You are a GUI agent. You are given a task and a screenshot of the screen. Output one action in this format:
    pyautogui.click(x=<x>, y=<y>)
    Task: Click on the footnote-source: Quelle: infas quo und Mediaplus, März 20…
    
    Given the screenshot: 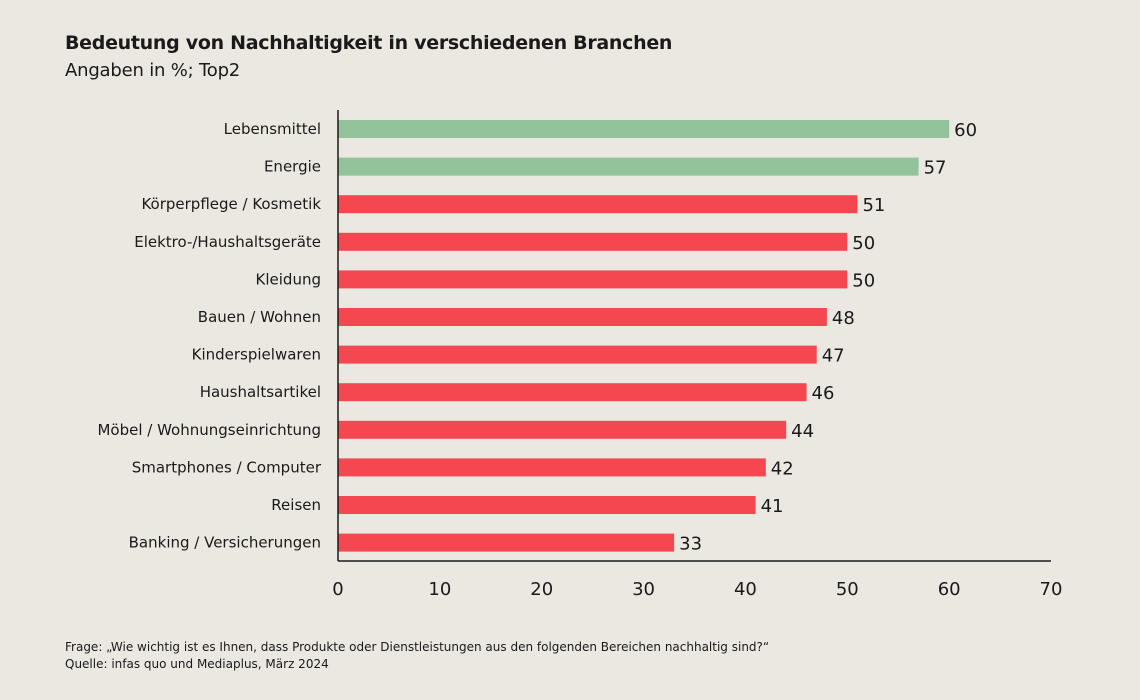 What is the action you would take?
    pyautogui.click(x=197, y=664)
    